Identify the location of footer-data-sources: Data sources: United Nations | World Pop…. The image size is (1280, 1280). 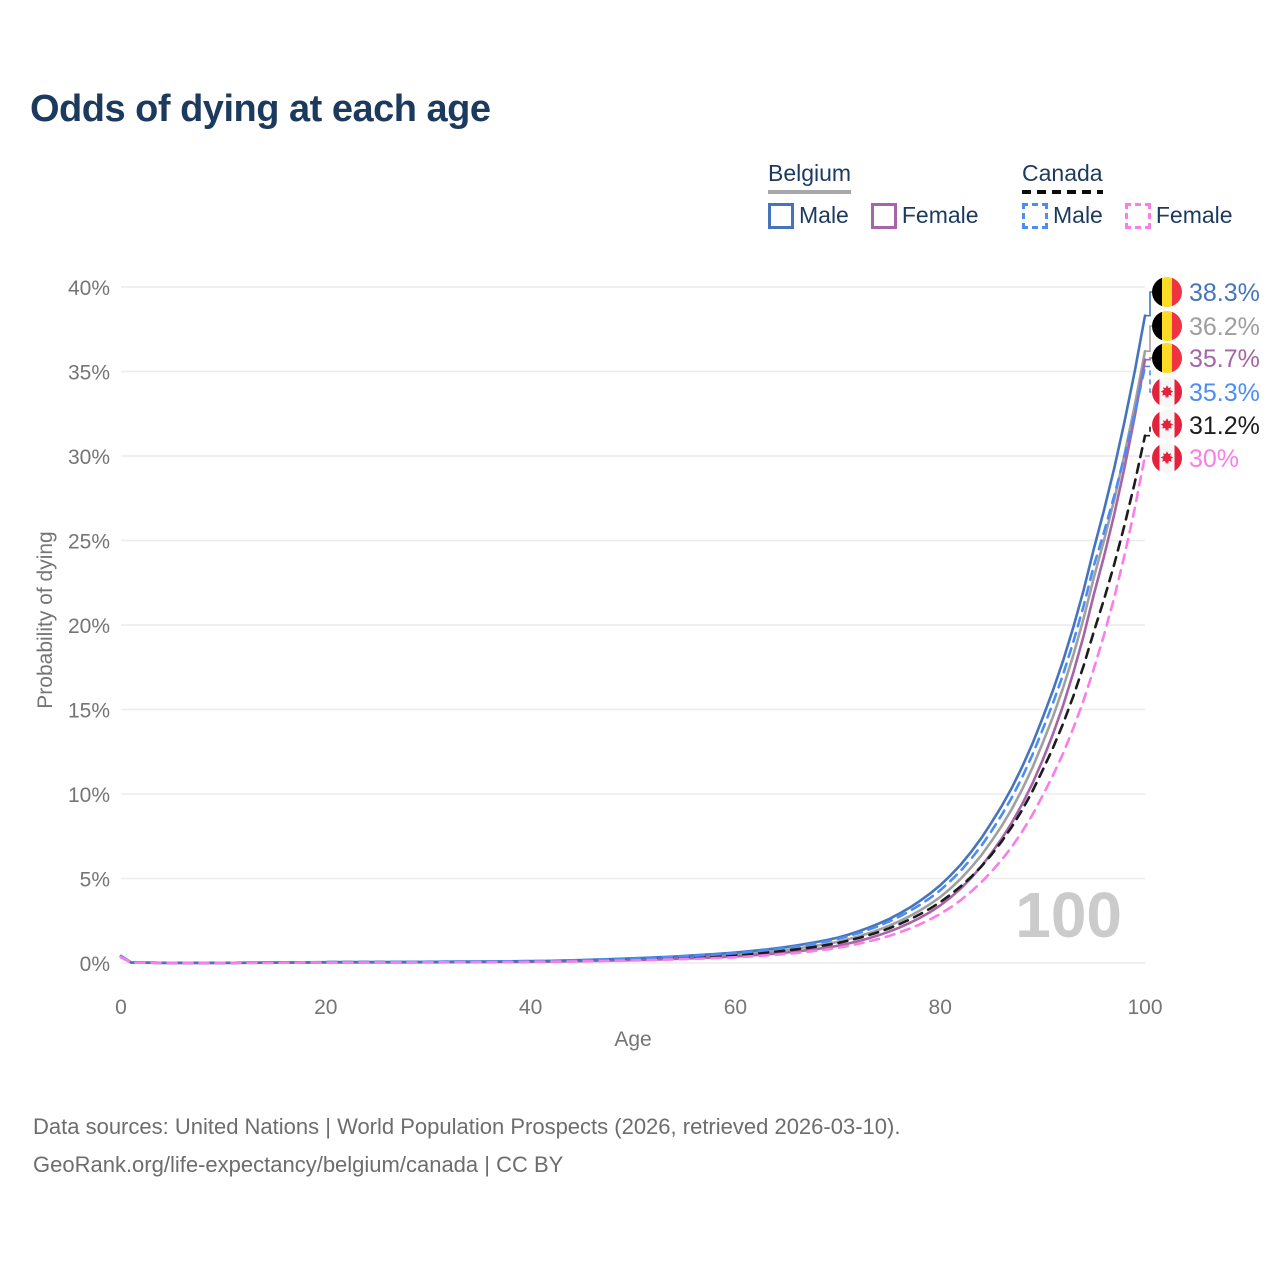
(467, 1126).